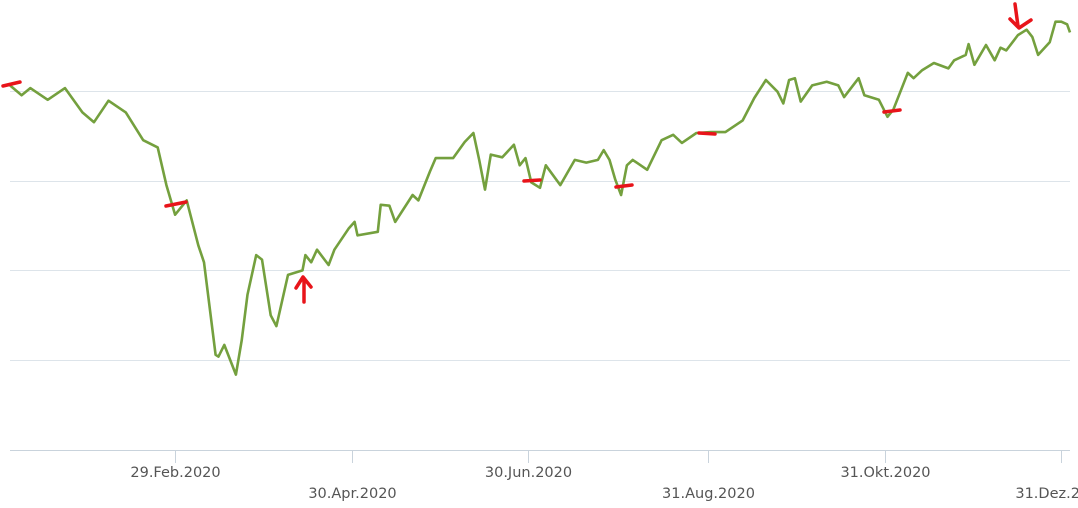 The image size is (1078, 508). What do you see at coordinates (885, 473) in the screenshot?
I see `x-tick-label: 31.Okt.2020` at bounding box center [885, 473].